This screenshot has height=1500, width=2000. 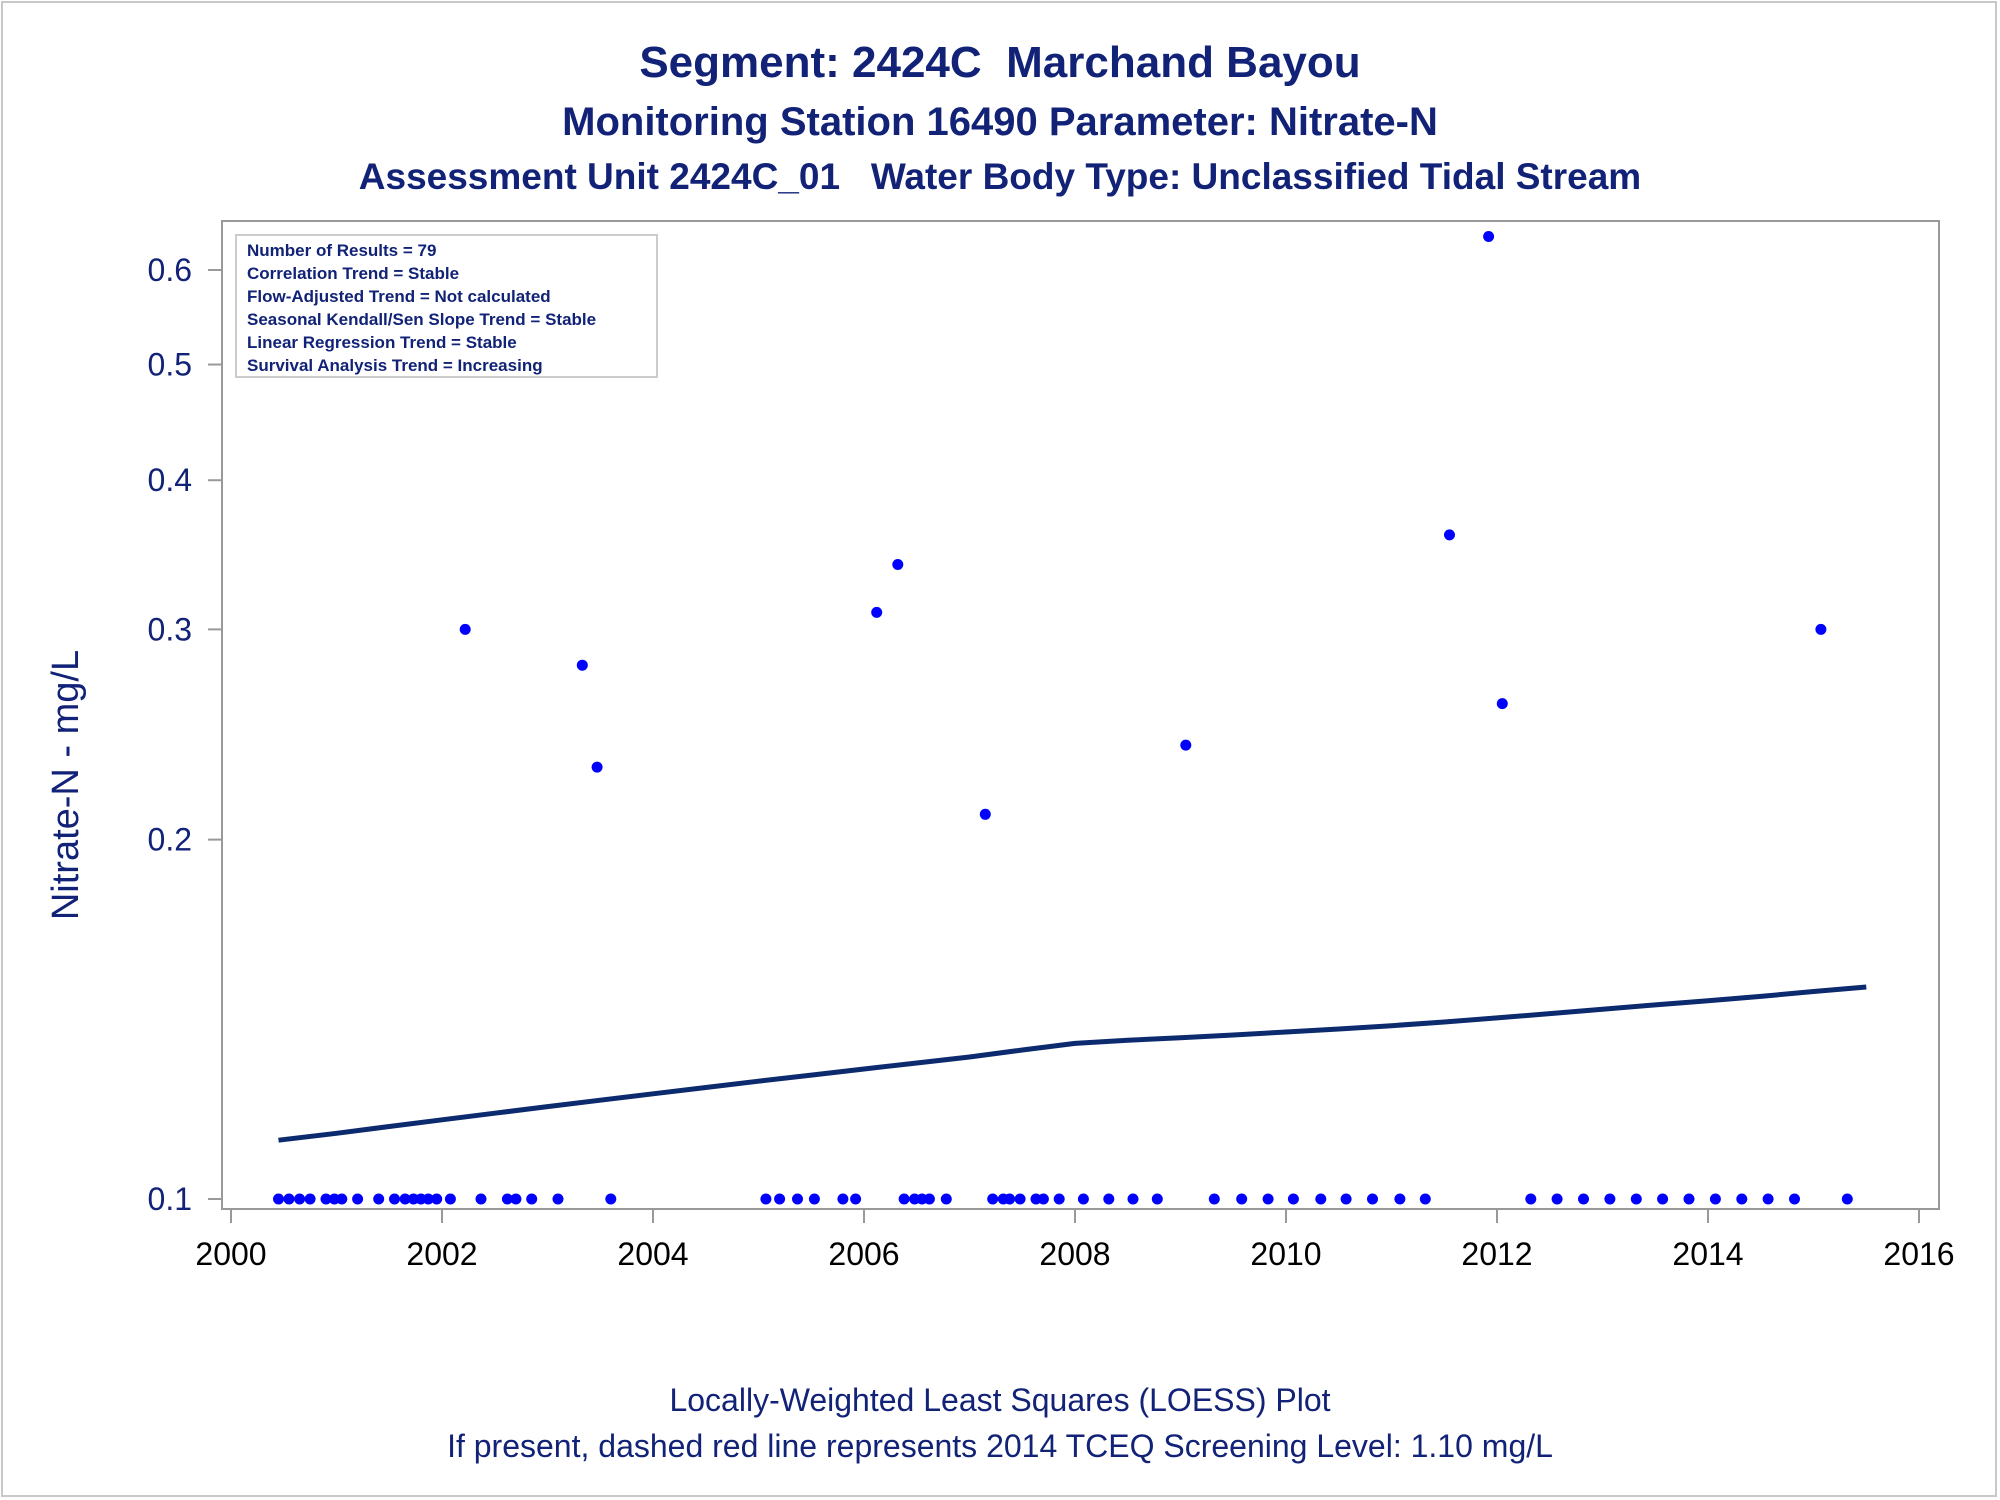 What do you see at coordinates (185, 734) in the screenshot?
I see `y-axis: 0.1 0.2 0.3 0.4 0.5 0.6` at bounding box center [185, 734].